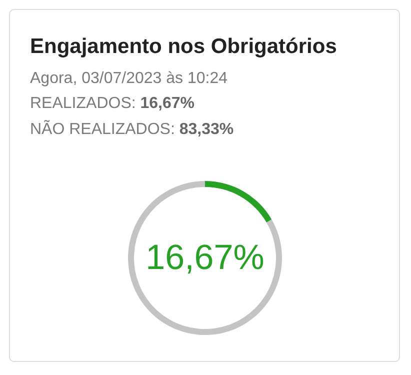 This screenshot has width=411, height=375. Describe the element at coordinates (132, 130) in the screenshot. I see `text: NÃO REALIZADOS: 83,33%` at that location.